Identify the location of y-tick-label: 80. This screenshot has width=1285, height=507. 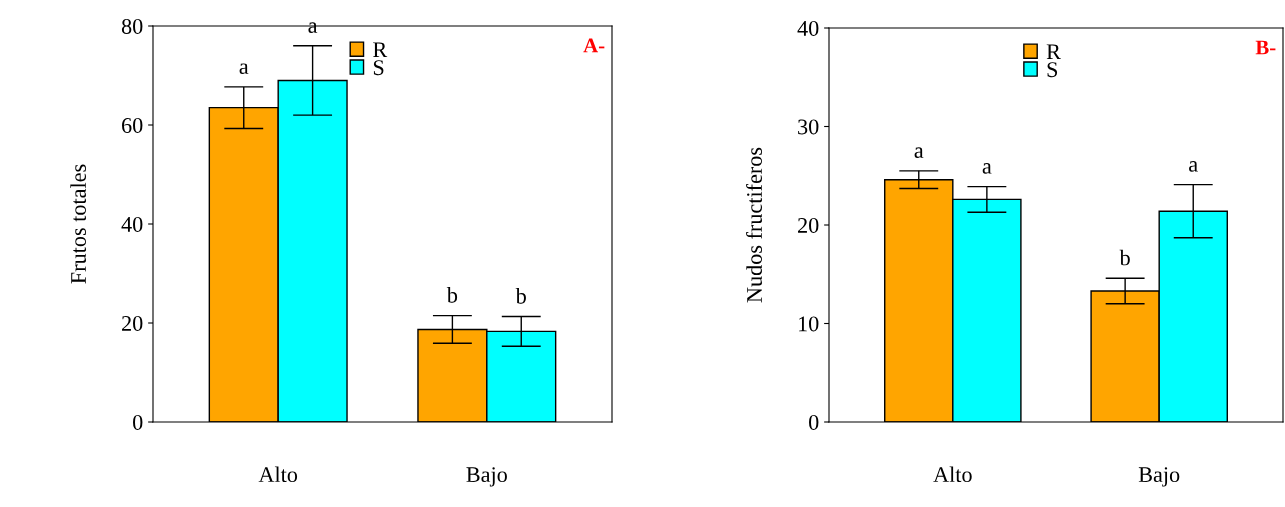
(132, 26).